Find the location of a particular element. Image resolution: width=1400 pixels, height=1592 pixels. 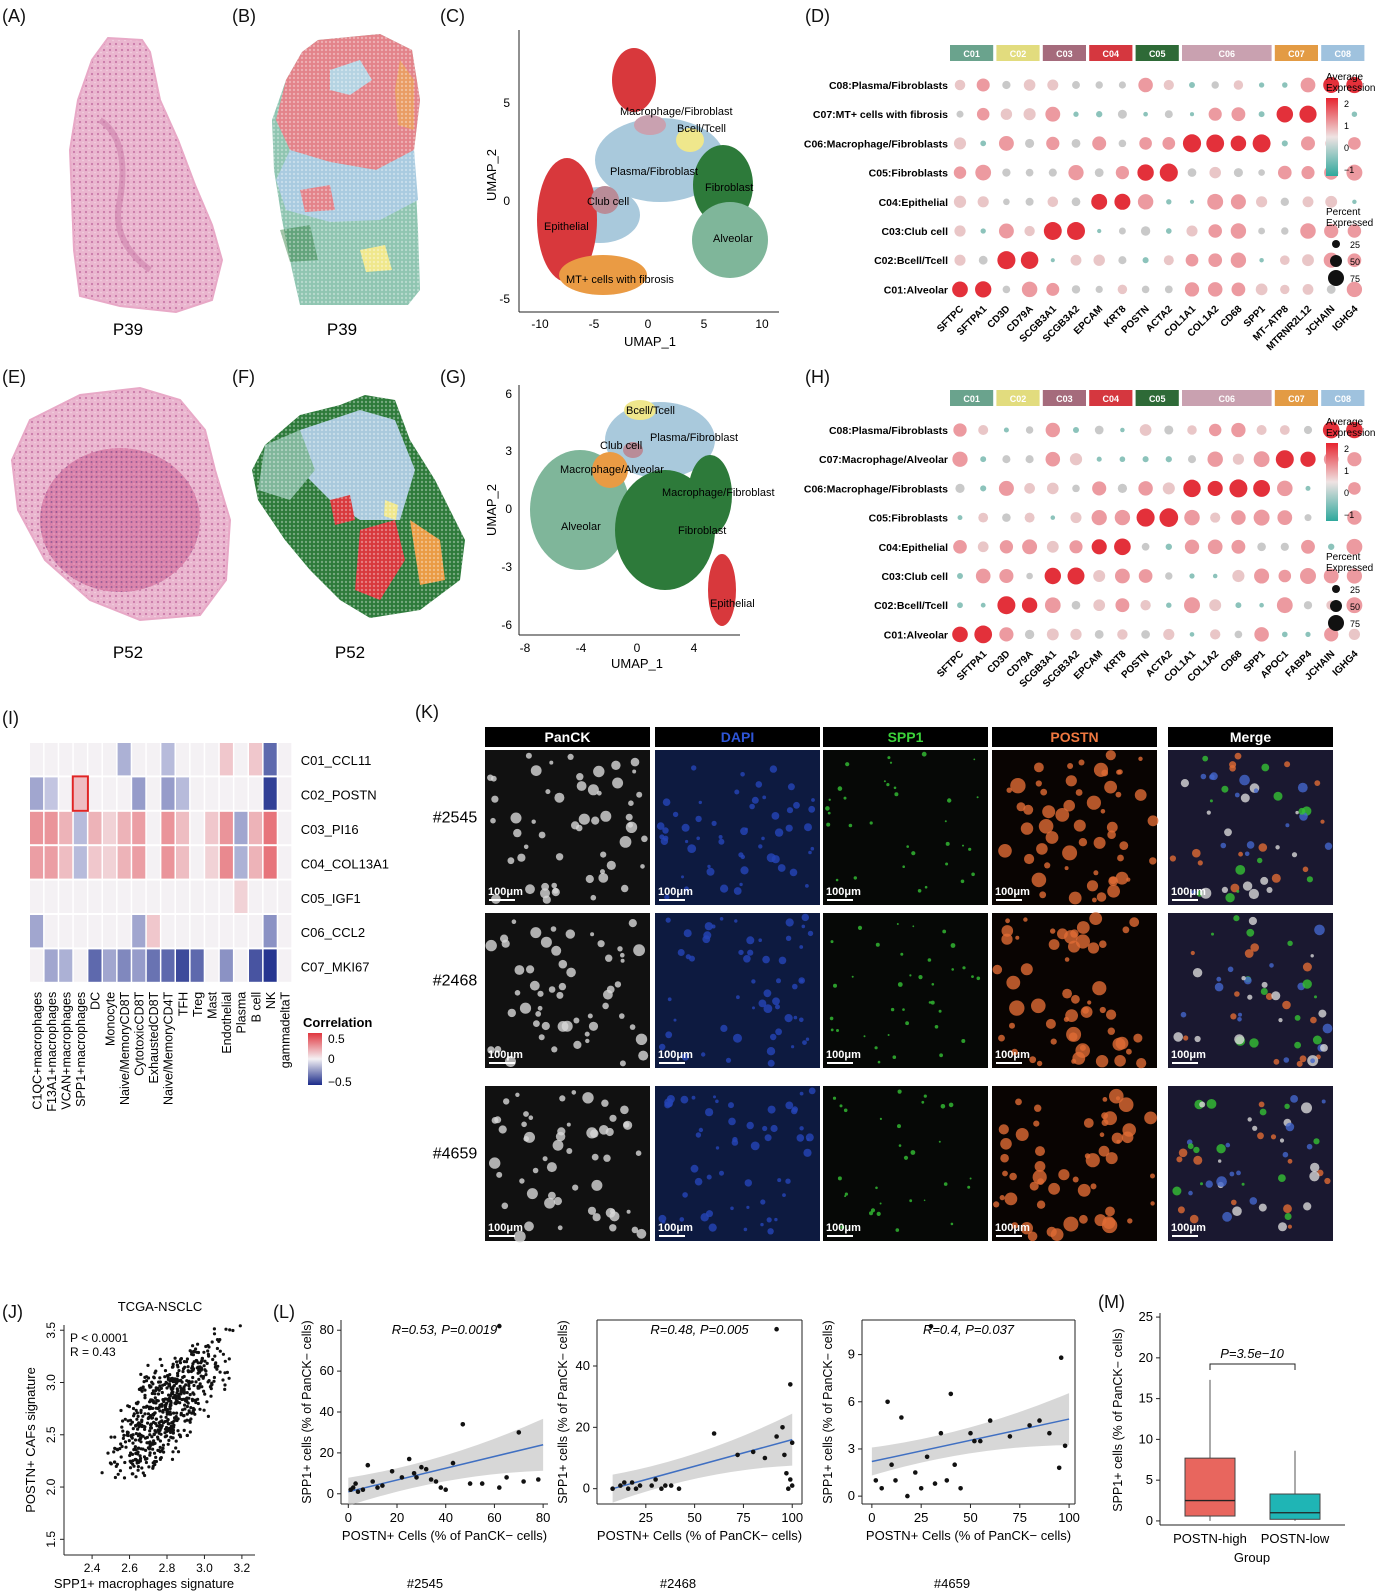

cluster-header-label: C03 is located at coordinates (1064, 54).